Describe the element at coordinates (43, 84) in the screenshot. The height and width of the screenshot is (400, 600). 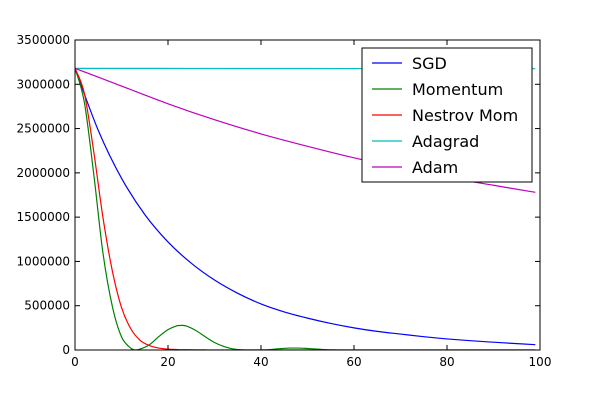
I see `y-tick-label: 3000000` at that location.